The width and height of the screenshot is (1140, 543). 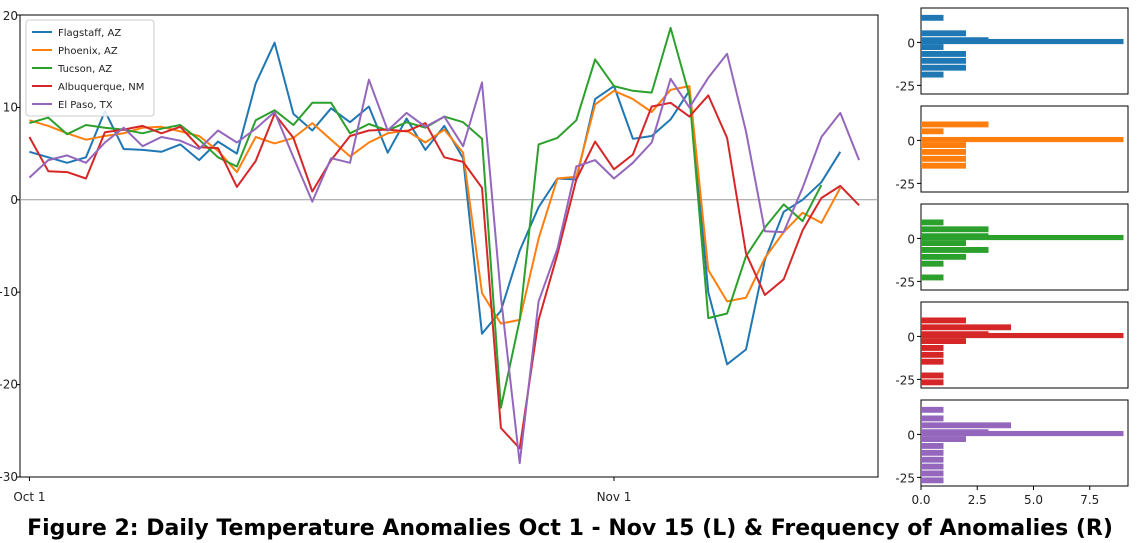 What do you see at coordinates (88, 51) in the screenshot?
I see `legend-label: Phoenix, AZ` at bounding box center [88, 51].